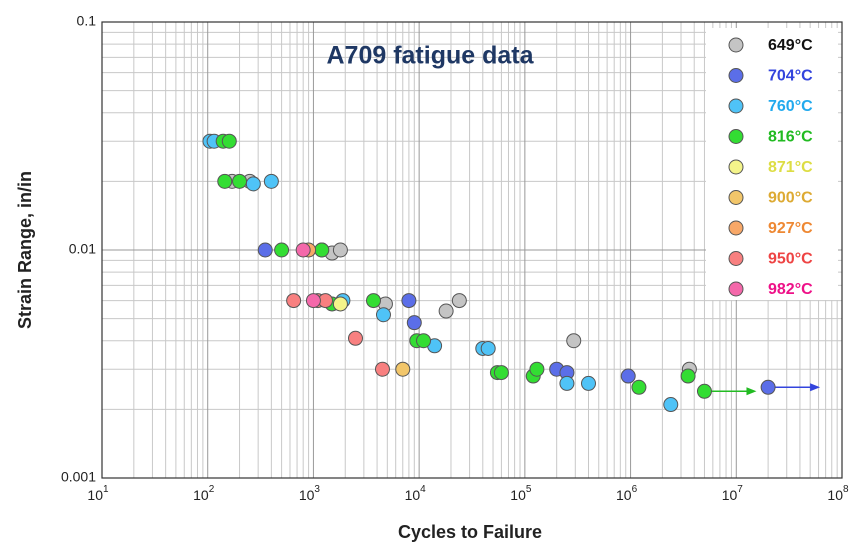  I want to click on y-tick-label: 0.1, so click(87, 21).